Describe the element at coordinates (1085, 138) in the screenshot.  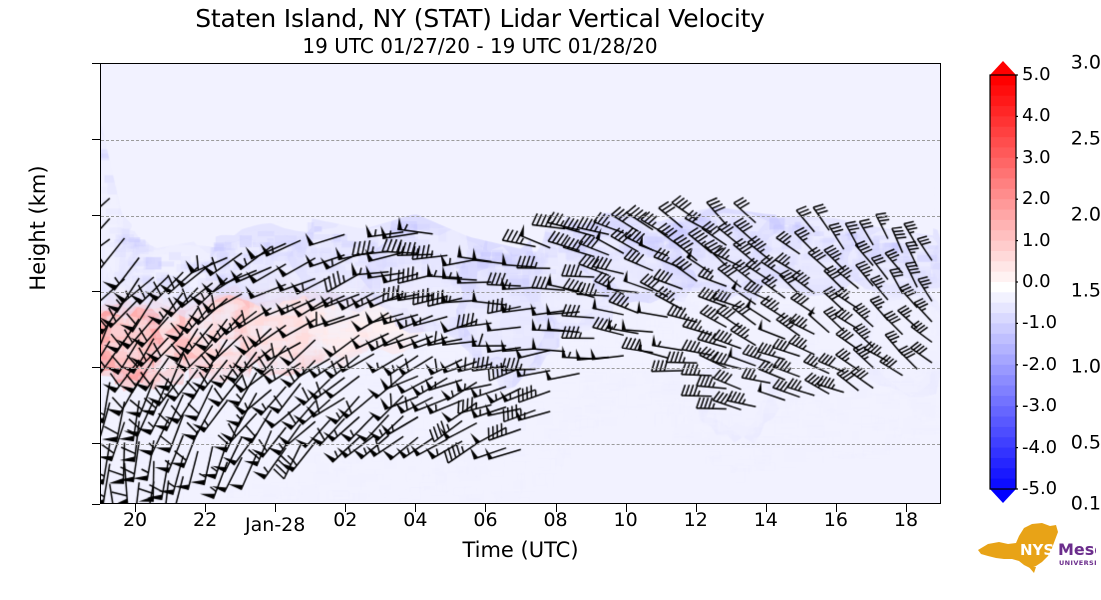
I see `y-tick-label: 2.5` at that location.